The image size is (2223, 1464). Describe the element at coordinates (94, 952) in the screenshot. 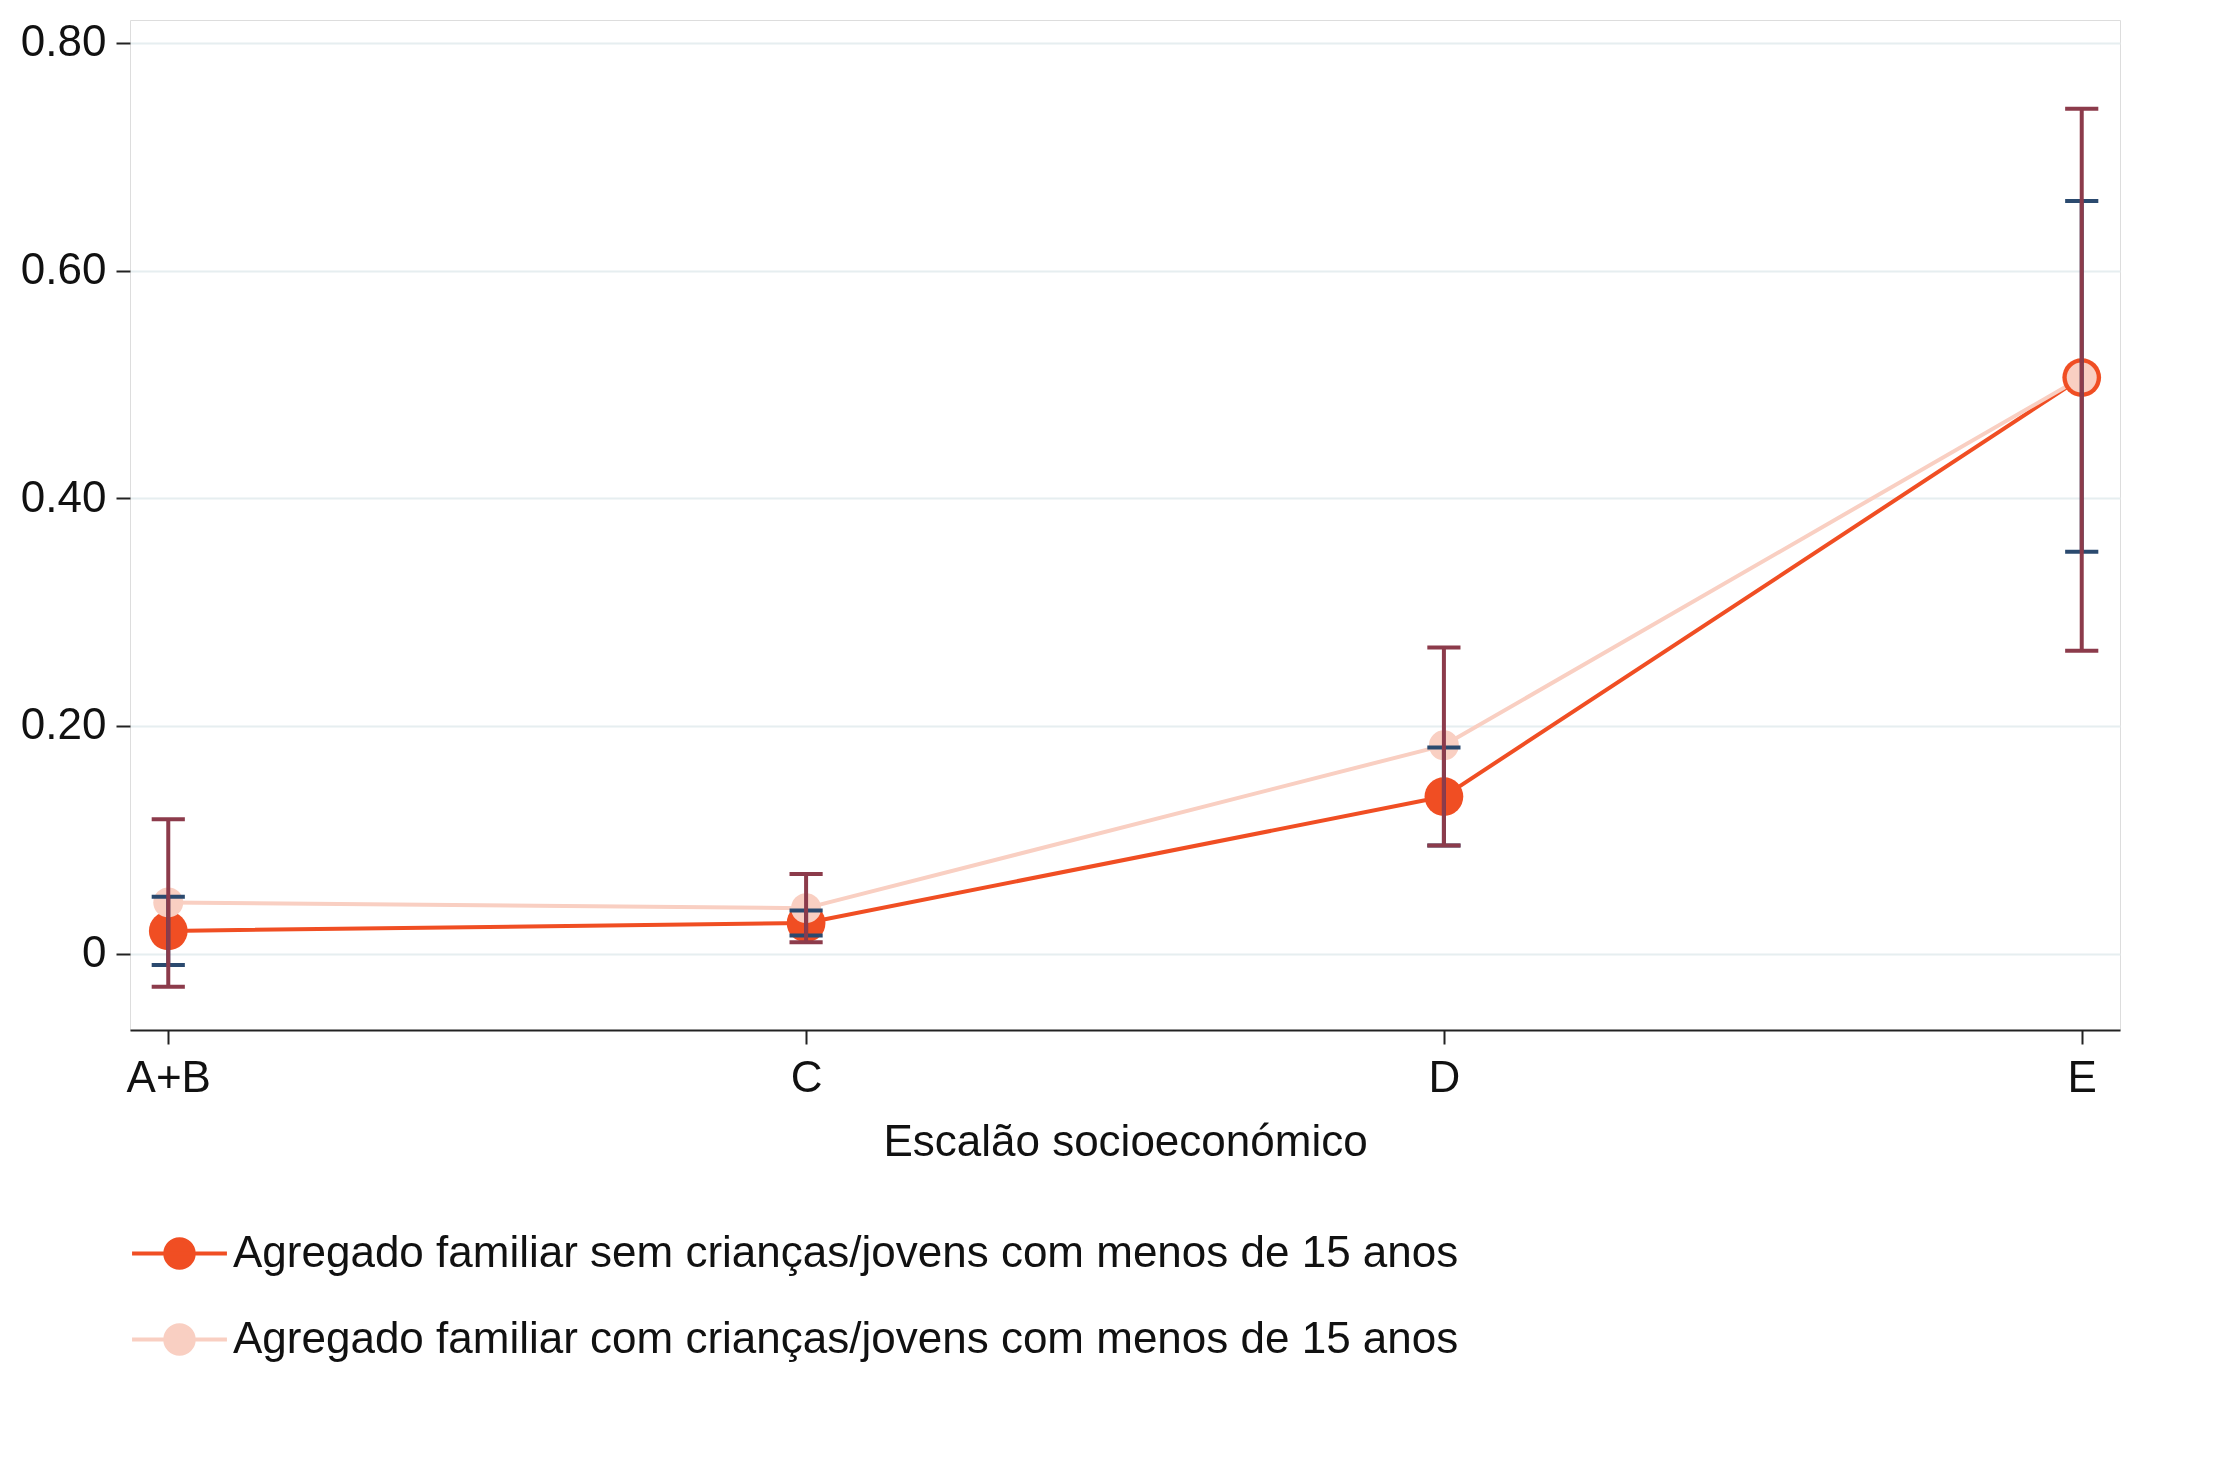

I see `y-tick-label: 0` at that location.